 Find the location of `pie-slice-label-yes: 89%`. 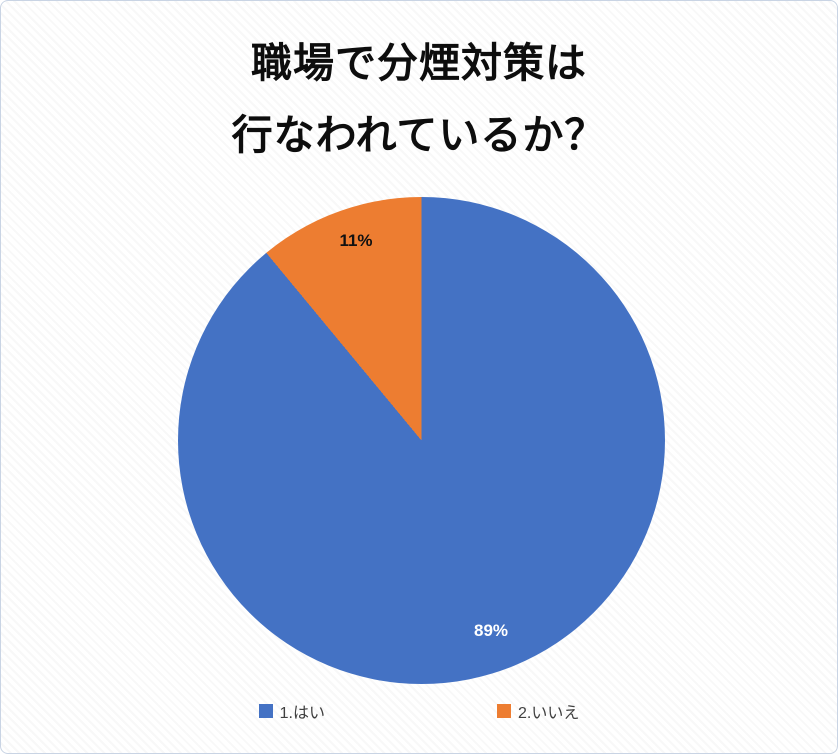

pie-slice-label-yes: 89% is located at coordinates (491, 630).